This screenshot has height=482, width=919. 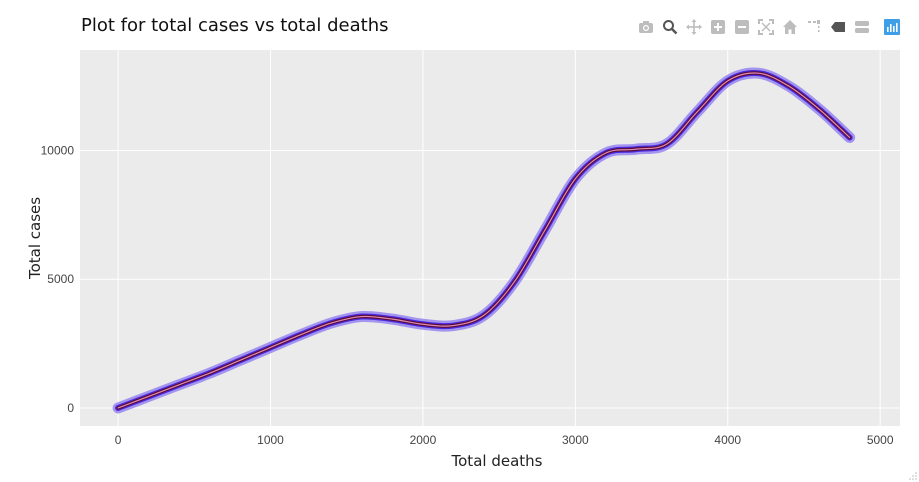 What do you see at coordinates (838, 27) in the screenshot?
I see `hover-closest-icon` at bounding box center [838, 27].